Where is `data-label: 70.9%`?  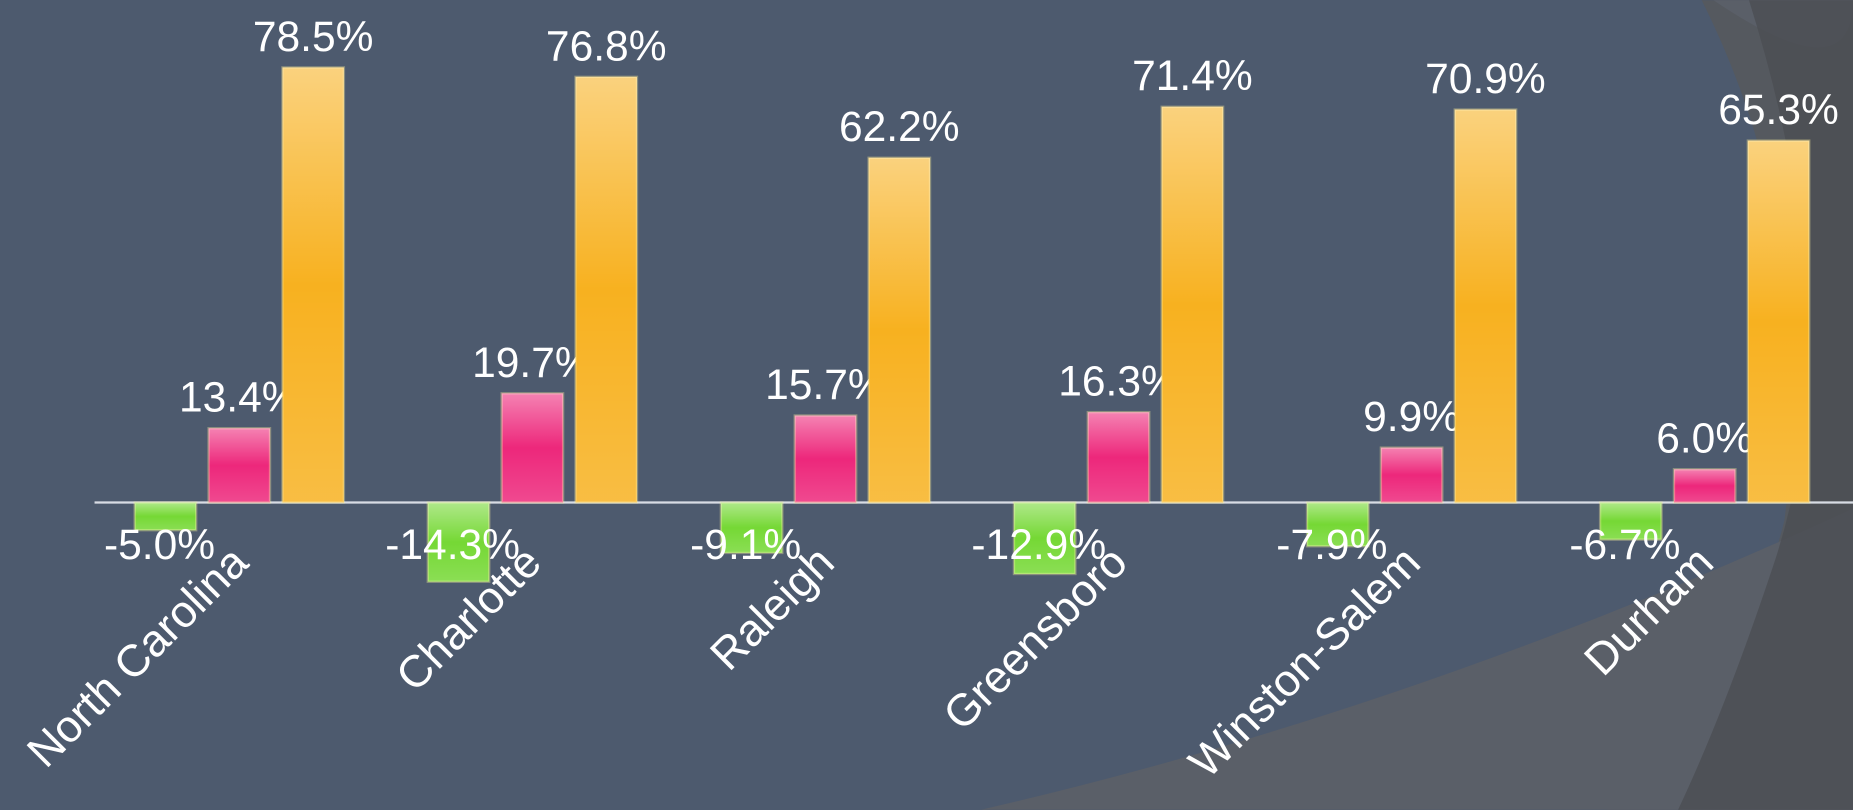 data-label: 70.9% is located at coordinates (1485, 79).